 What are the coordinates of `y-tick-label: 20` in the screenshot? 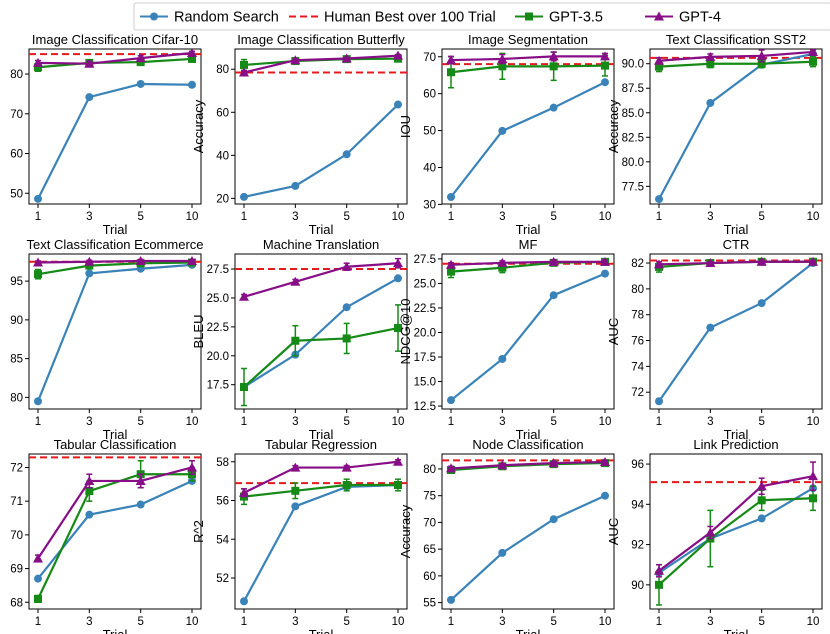 It's located at (222, 199).